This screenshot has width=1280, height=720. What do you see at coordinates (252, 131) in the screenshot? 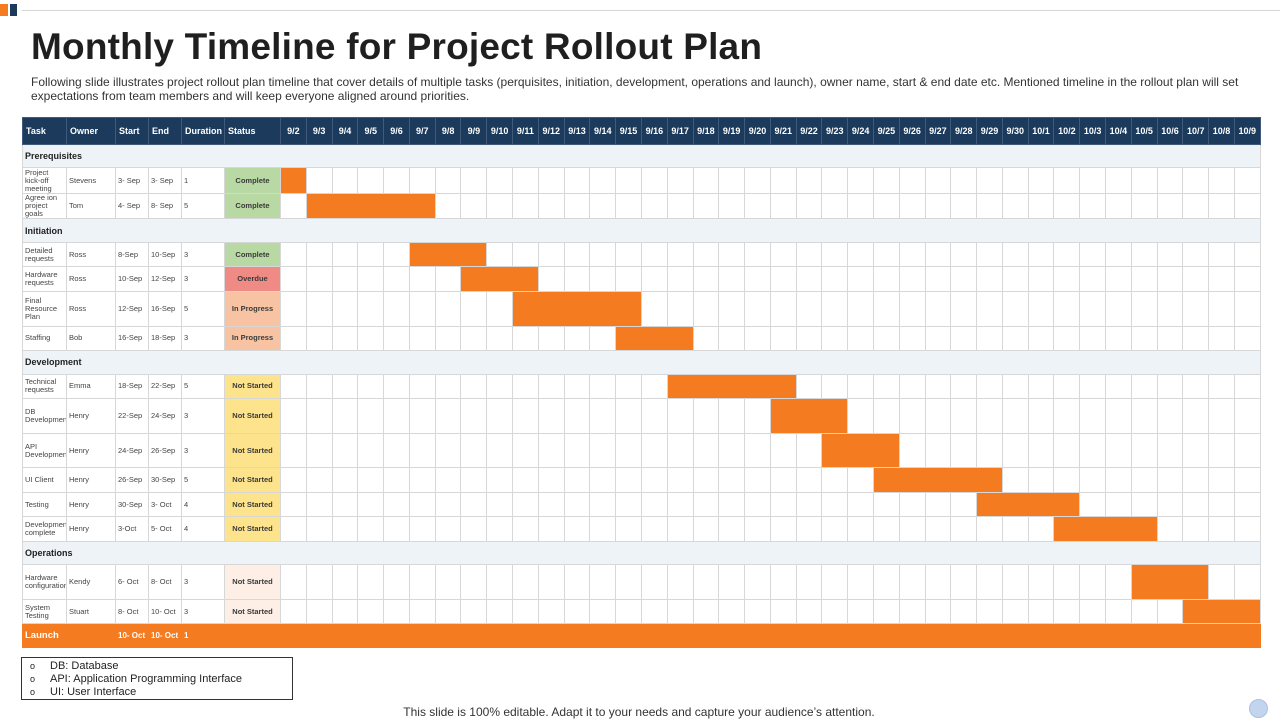
I see `column-header-status: Status` at bounding box center [252, 131].